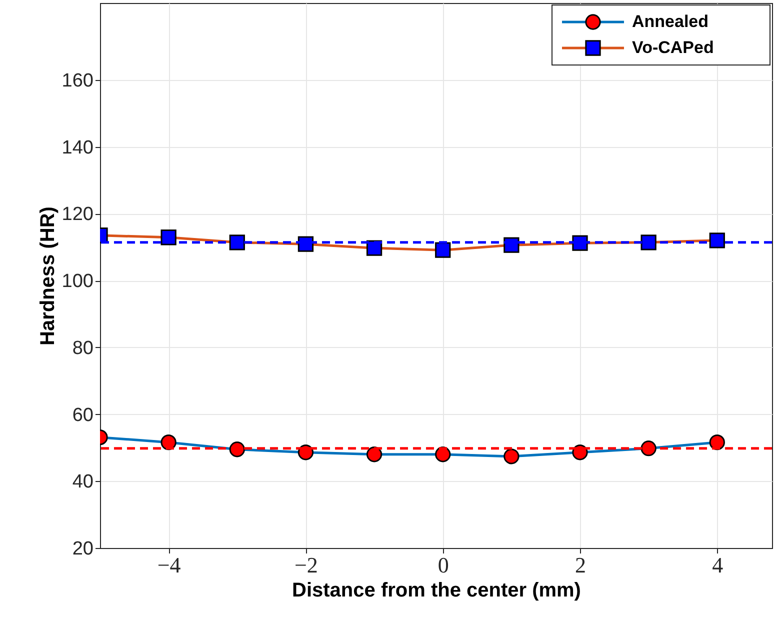  I want to click on y-tick-label: 40, so click(83, 482).